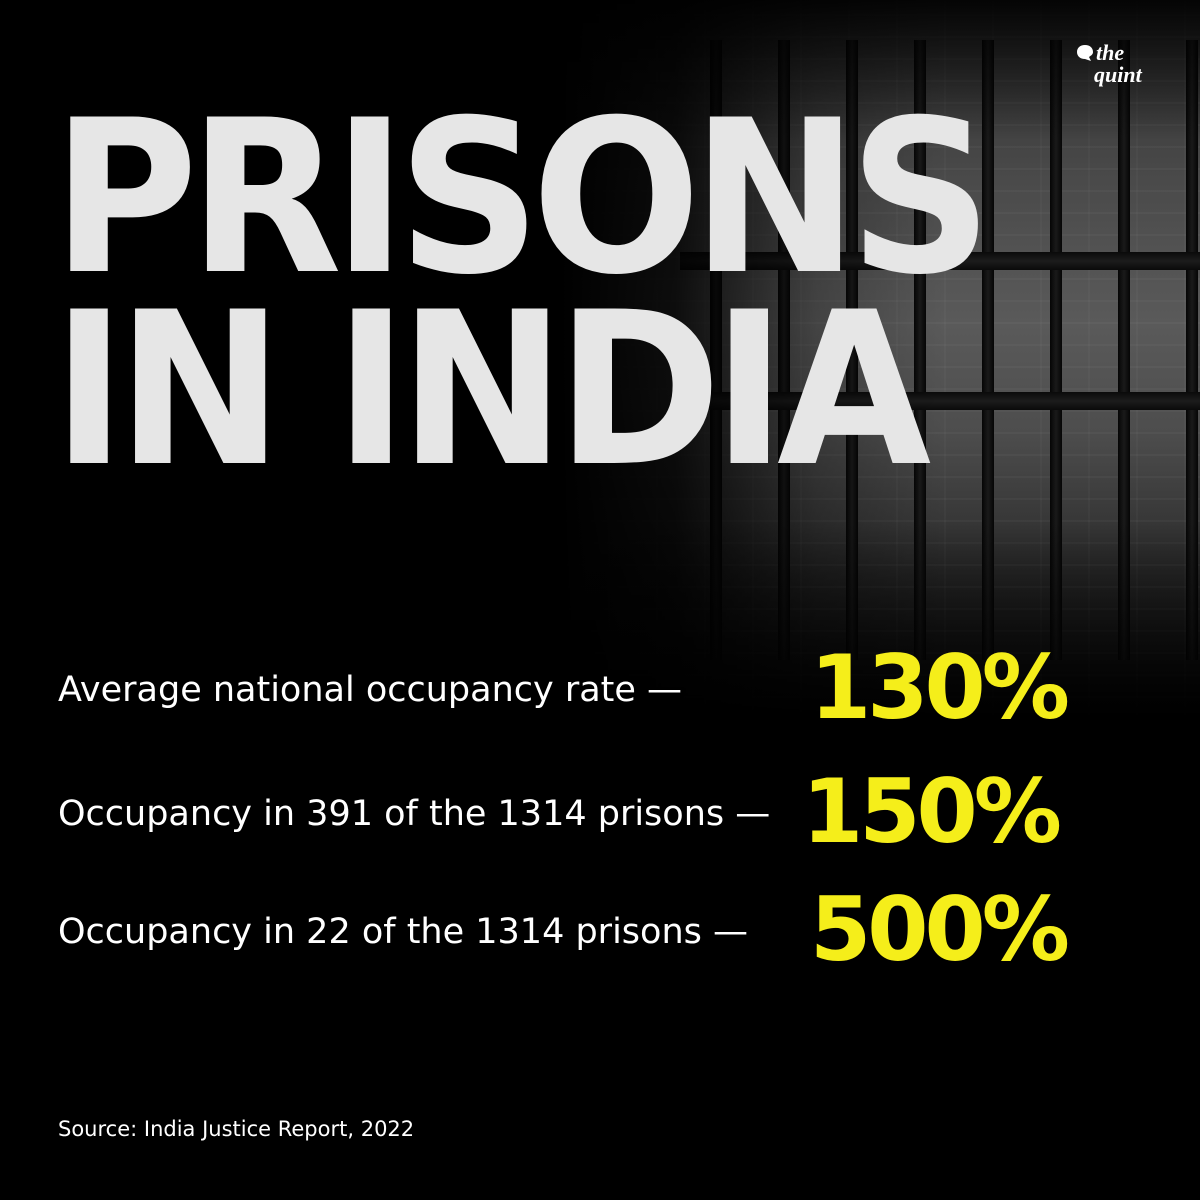 The width and height of the screenshot is (1200, 1200). I want to click on the-quint-logo: the quint, so click(1124, 70).